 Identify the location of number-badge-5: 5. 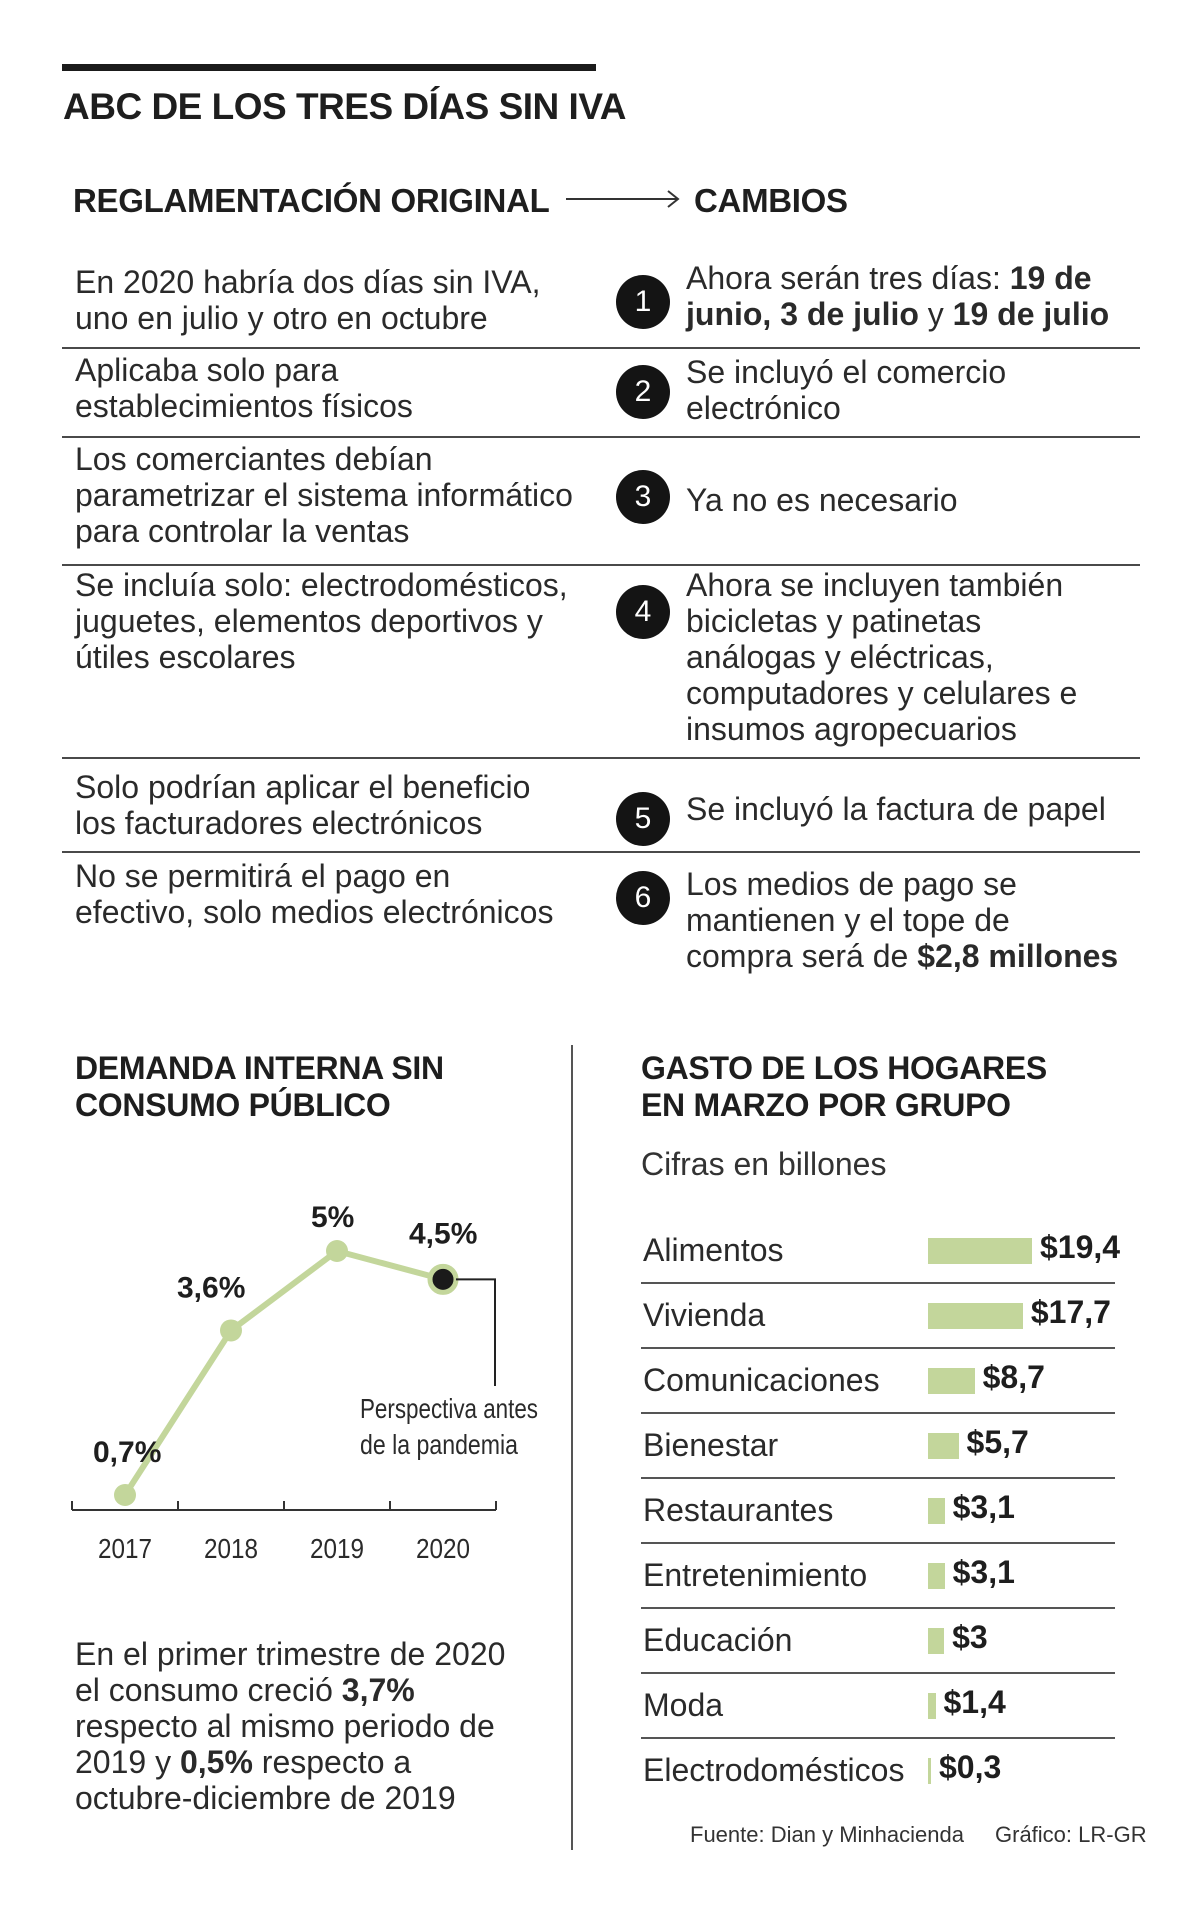
(643, 819).